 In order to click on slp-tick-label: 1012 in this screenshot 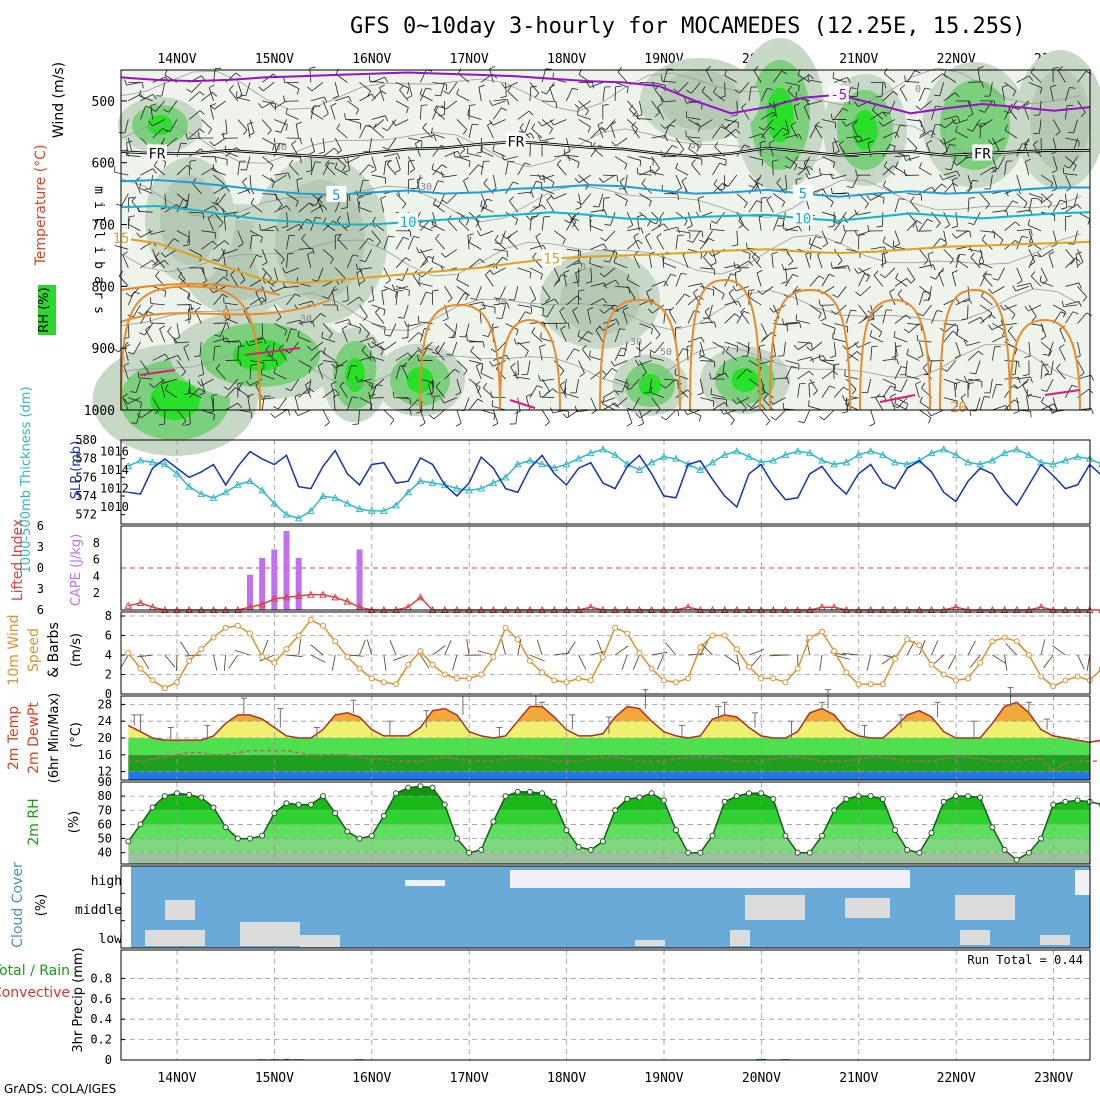, I will do `click(114, 489)`.